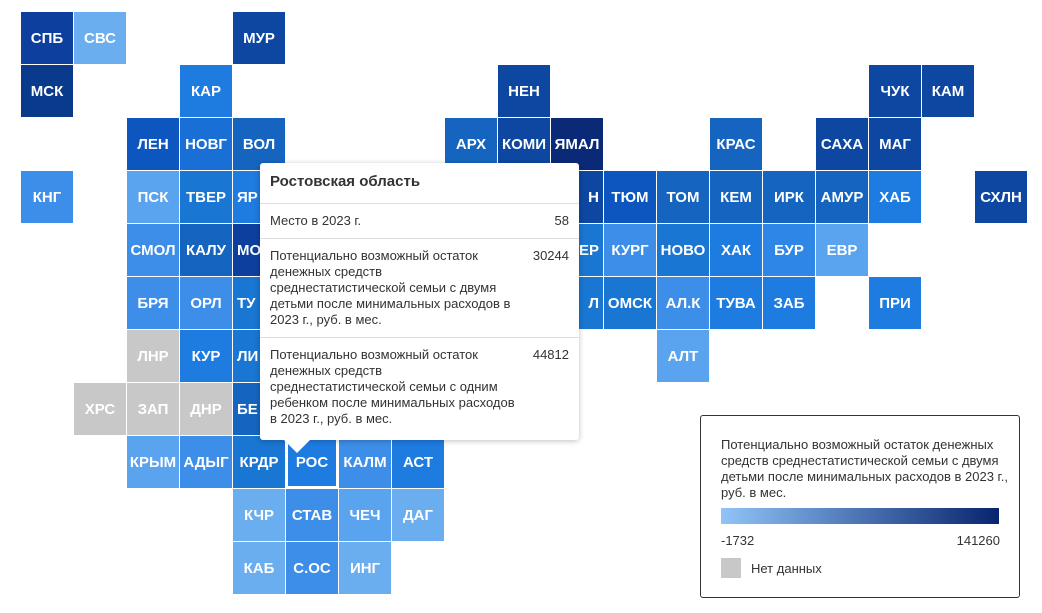 Image resolution: width=1042 pixels, height=613 pixels. What do you see at coordinates (249, 250) in the screenshot?
I see `region-label: МО` at bounding box center [249, 250].